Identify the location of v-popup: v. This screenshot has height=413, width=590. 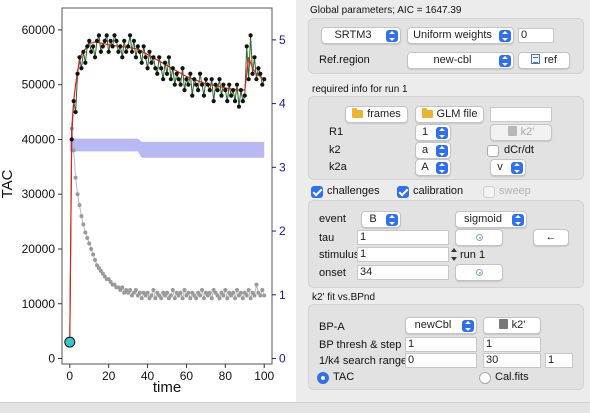
(508, 167).